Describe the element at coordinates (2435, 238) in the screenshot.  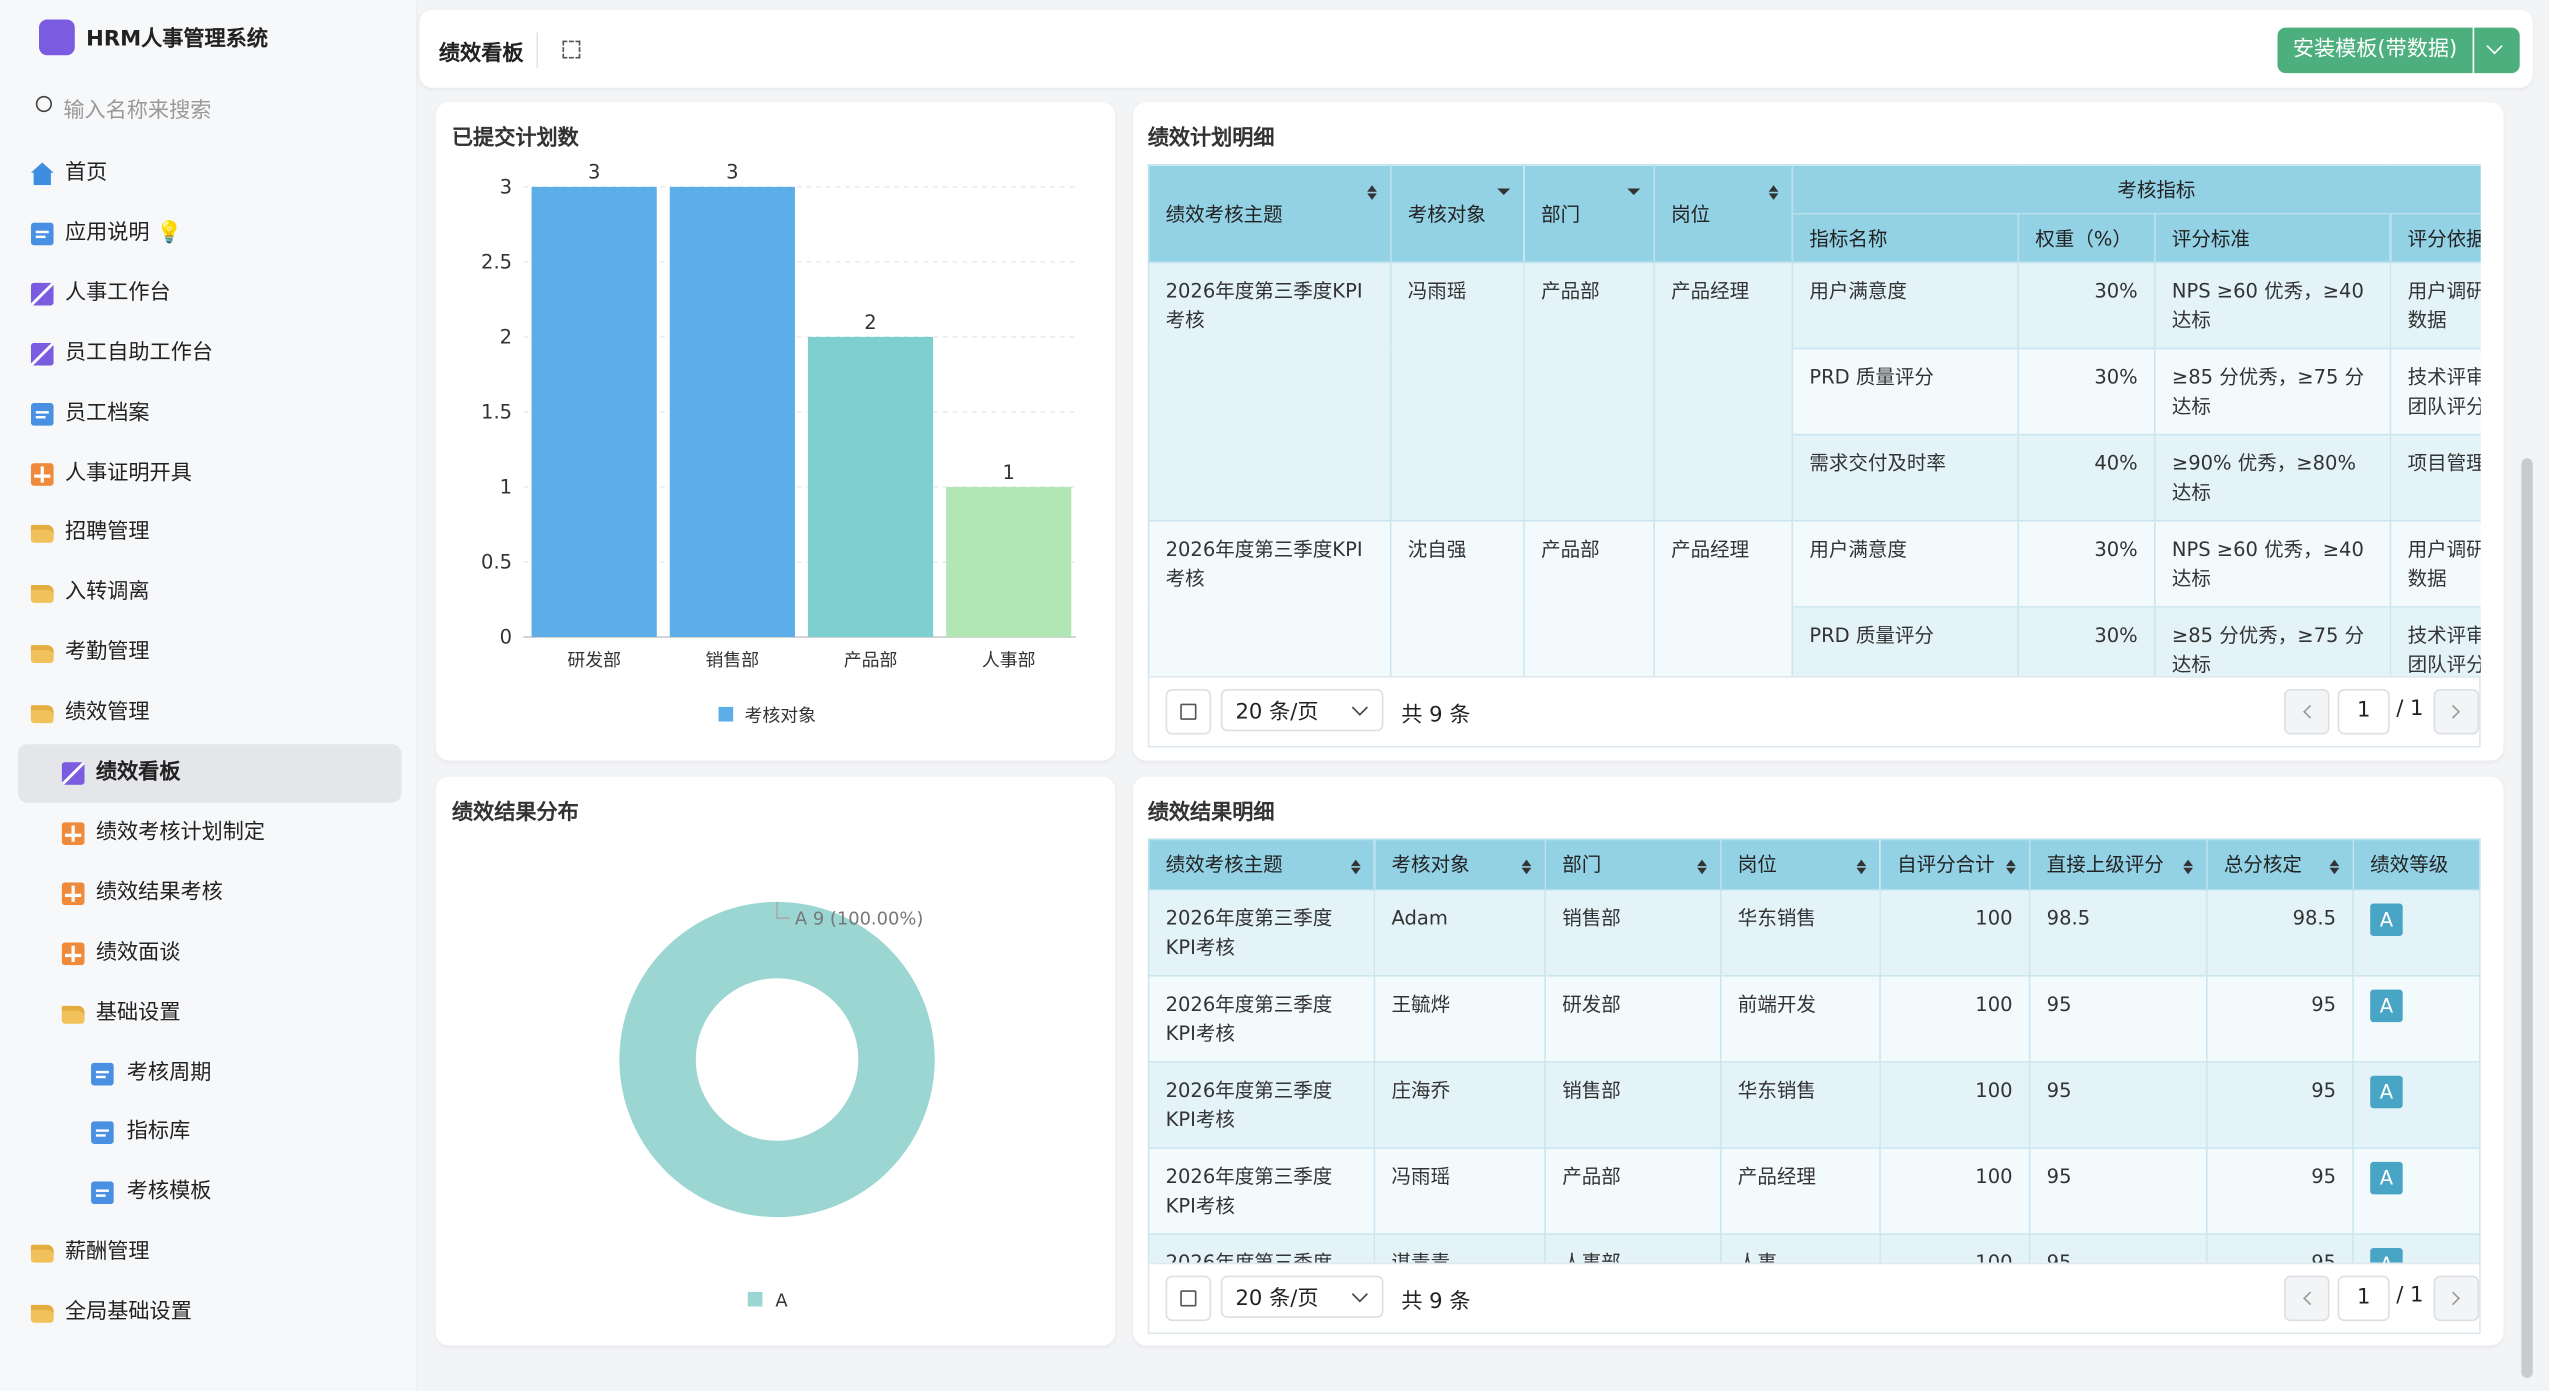
I see `column-header: 评分依据` at that location.